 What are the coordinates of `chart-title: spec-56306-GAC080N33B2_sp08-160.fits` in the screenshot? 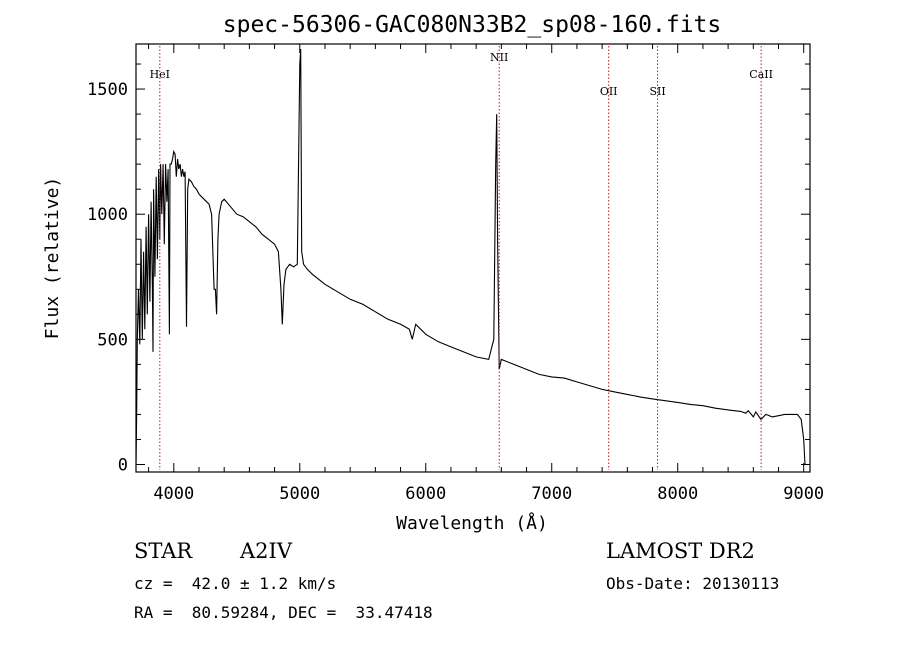 It's located at (472, 25).